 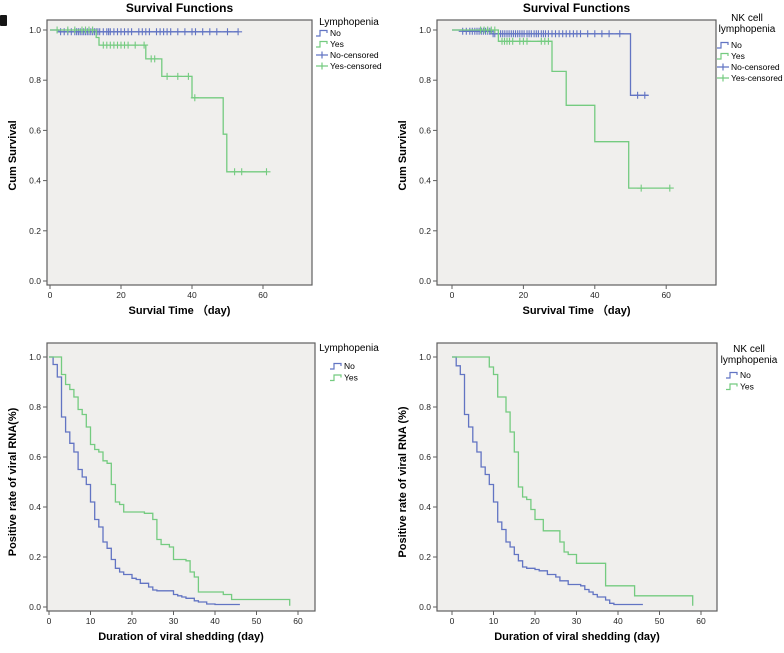 What do you see at coordinates (3, 20) in the screenshot?
I see `scan-artifact-mark` at bounding box center [3, 20].